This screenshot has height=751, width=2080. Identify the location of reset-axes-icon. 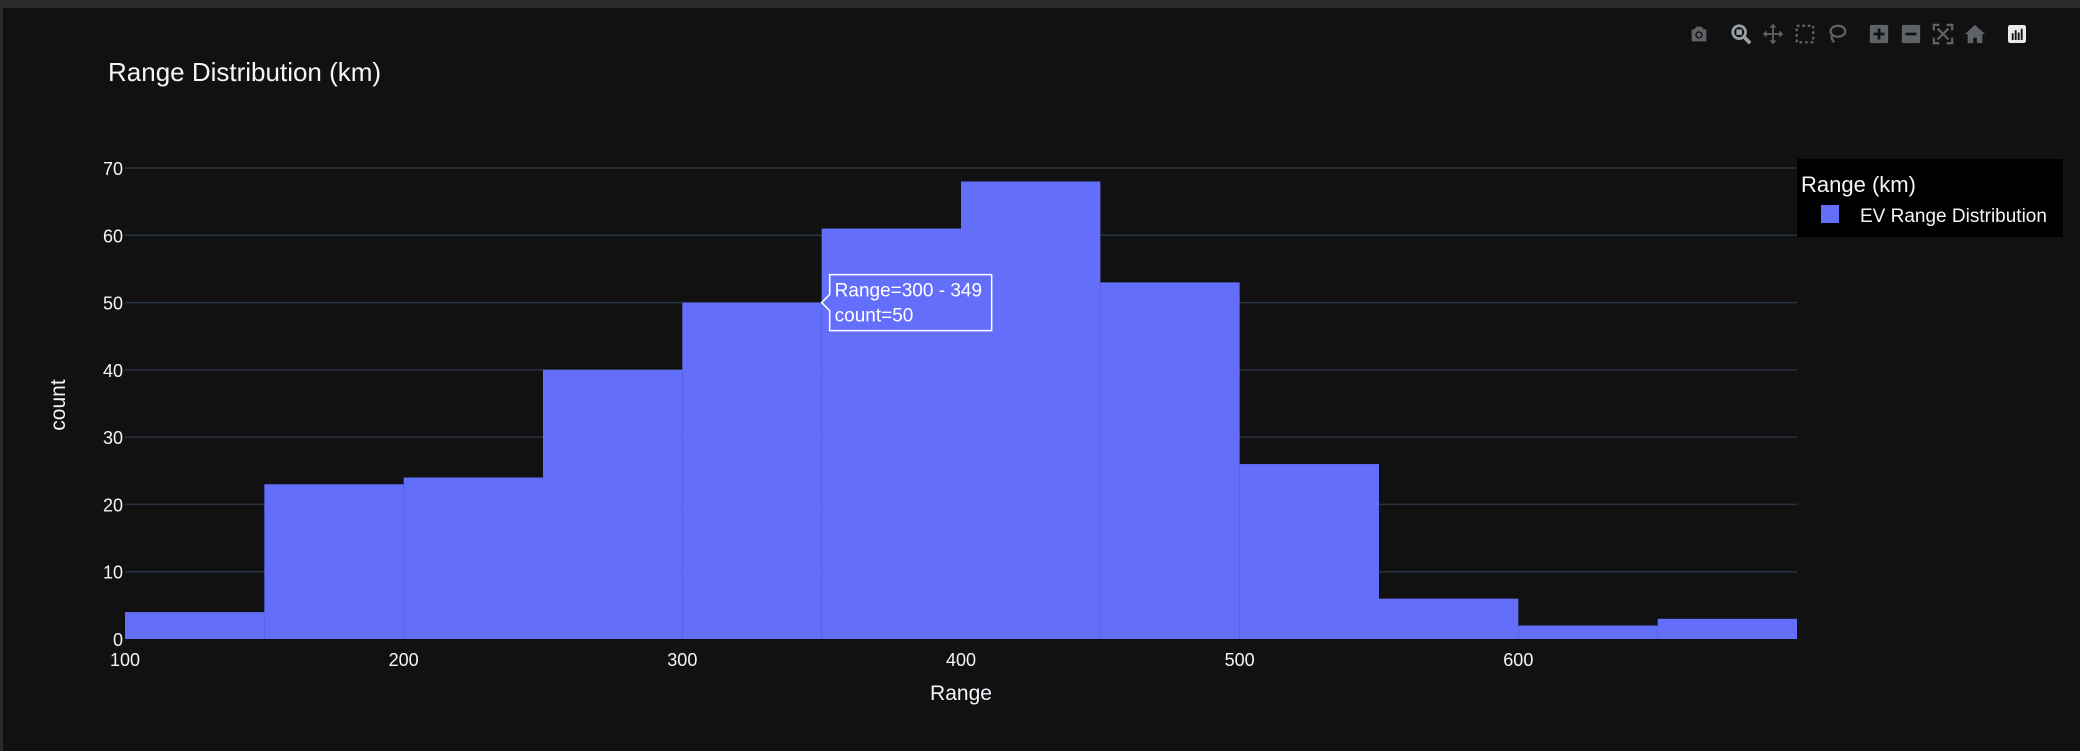
(1975, 34).